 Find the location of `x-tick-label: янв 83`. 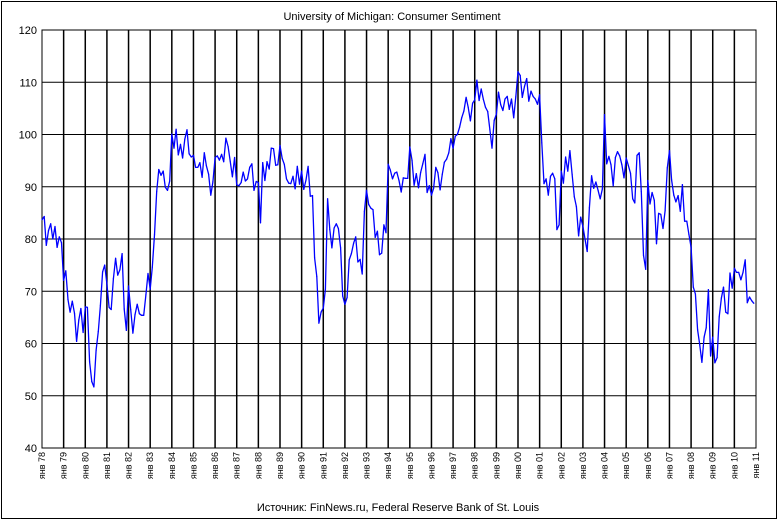

x-tick-label: янв 83 is located at coordinates (150, 465).